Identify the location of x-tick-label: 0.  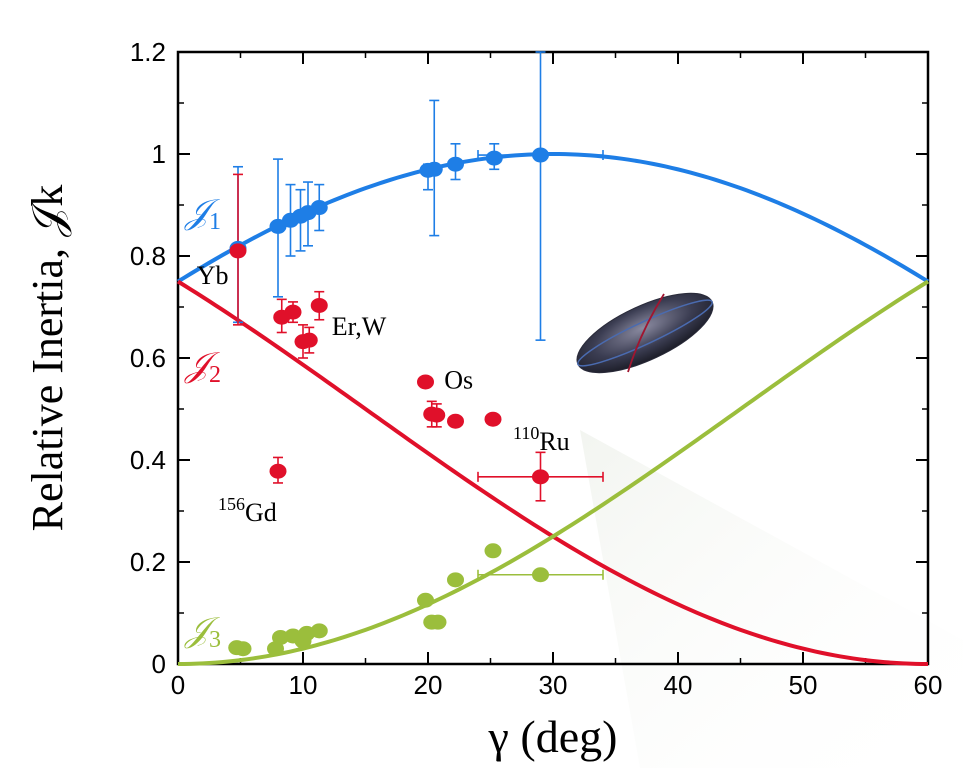
(178, 685).